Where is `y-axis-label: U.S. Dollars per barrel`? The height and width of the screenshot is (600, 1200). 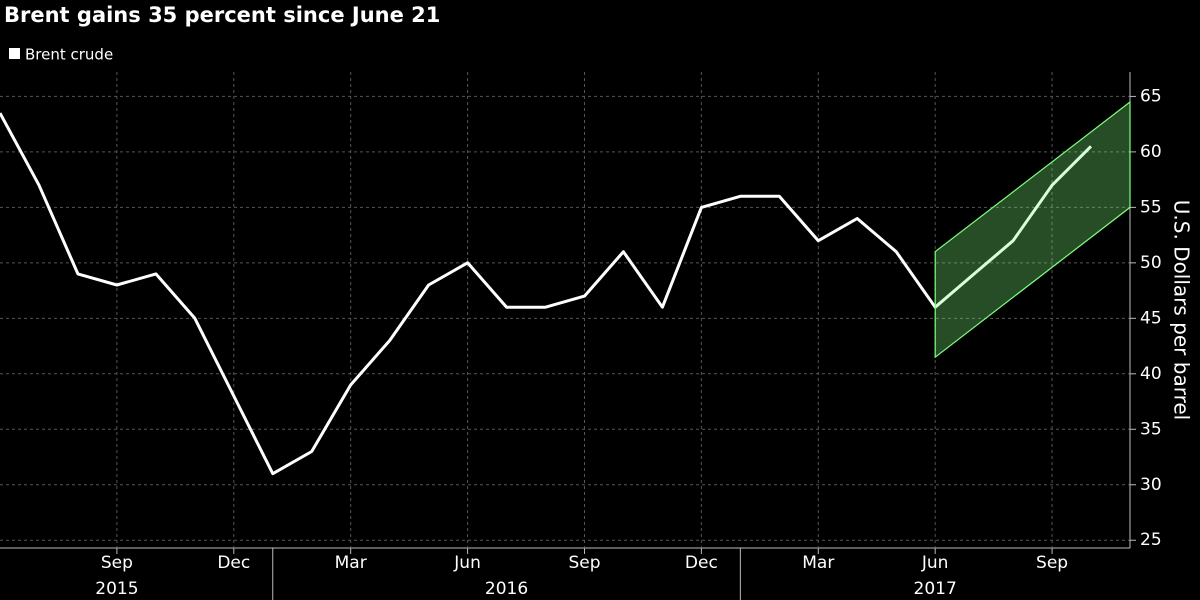 y-axis-label: U.S. Dollars per barrel is located at coordinates (1182, 310).